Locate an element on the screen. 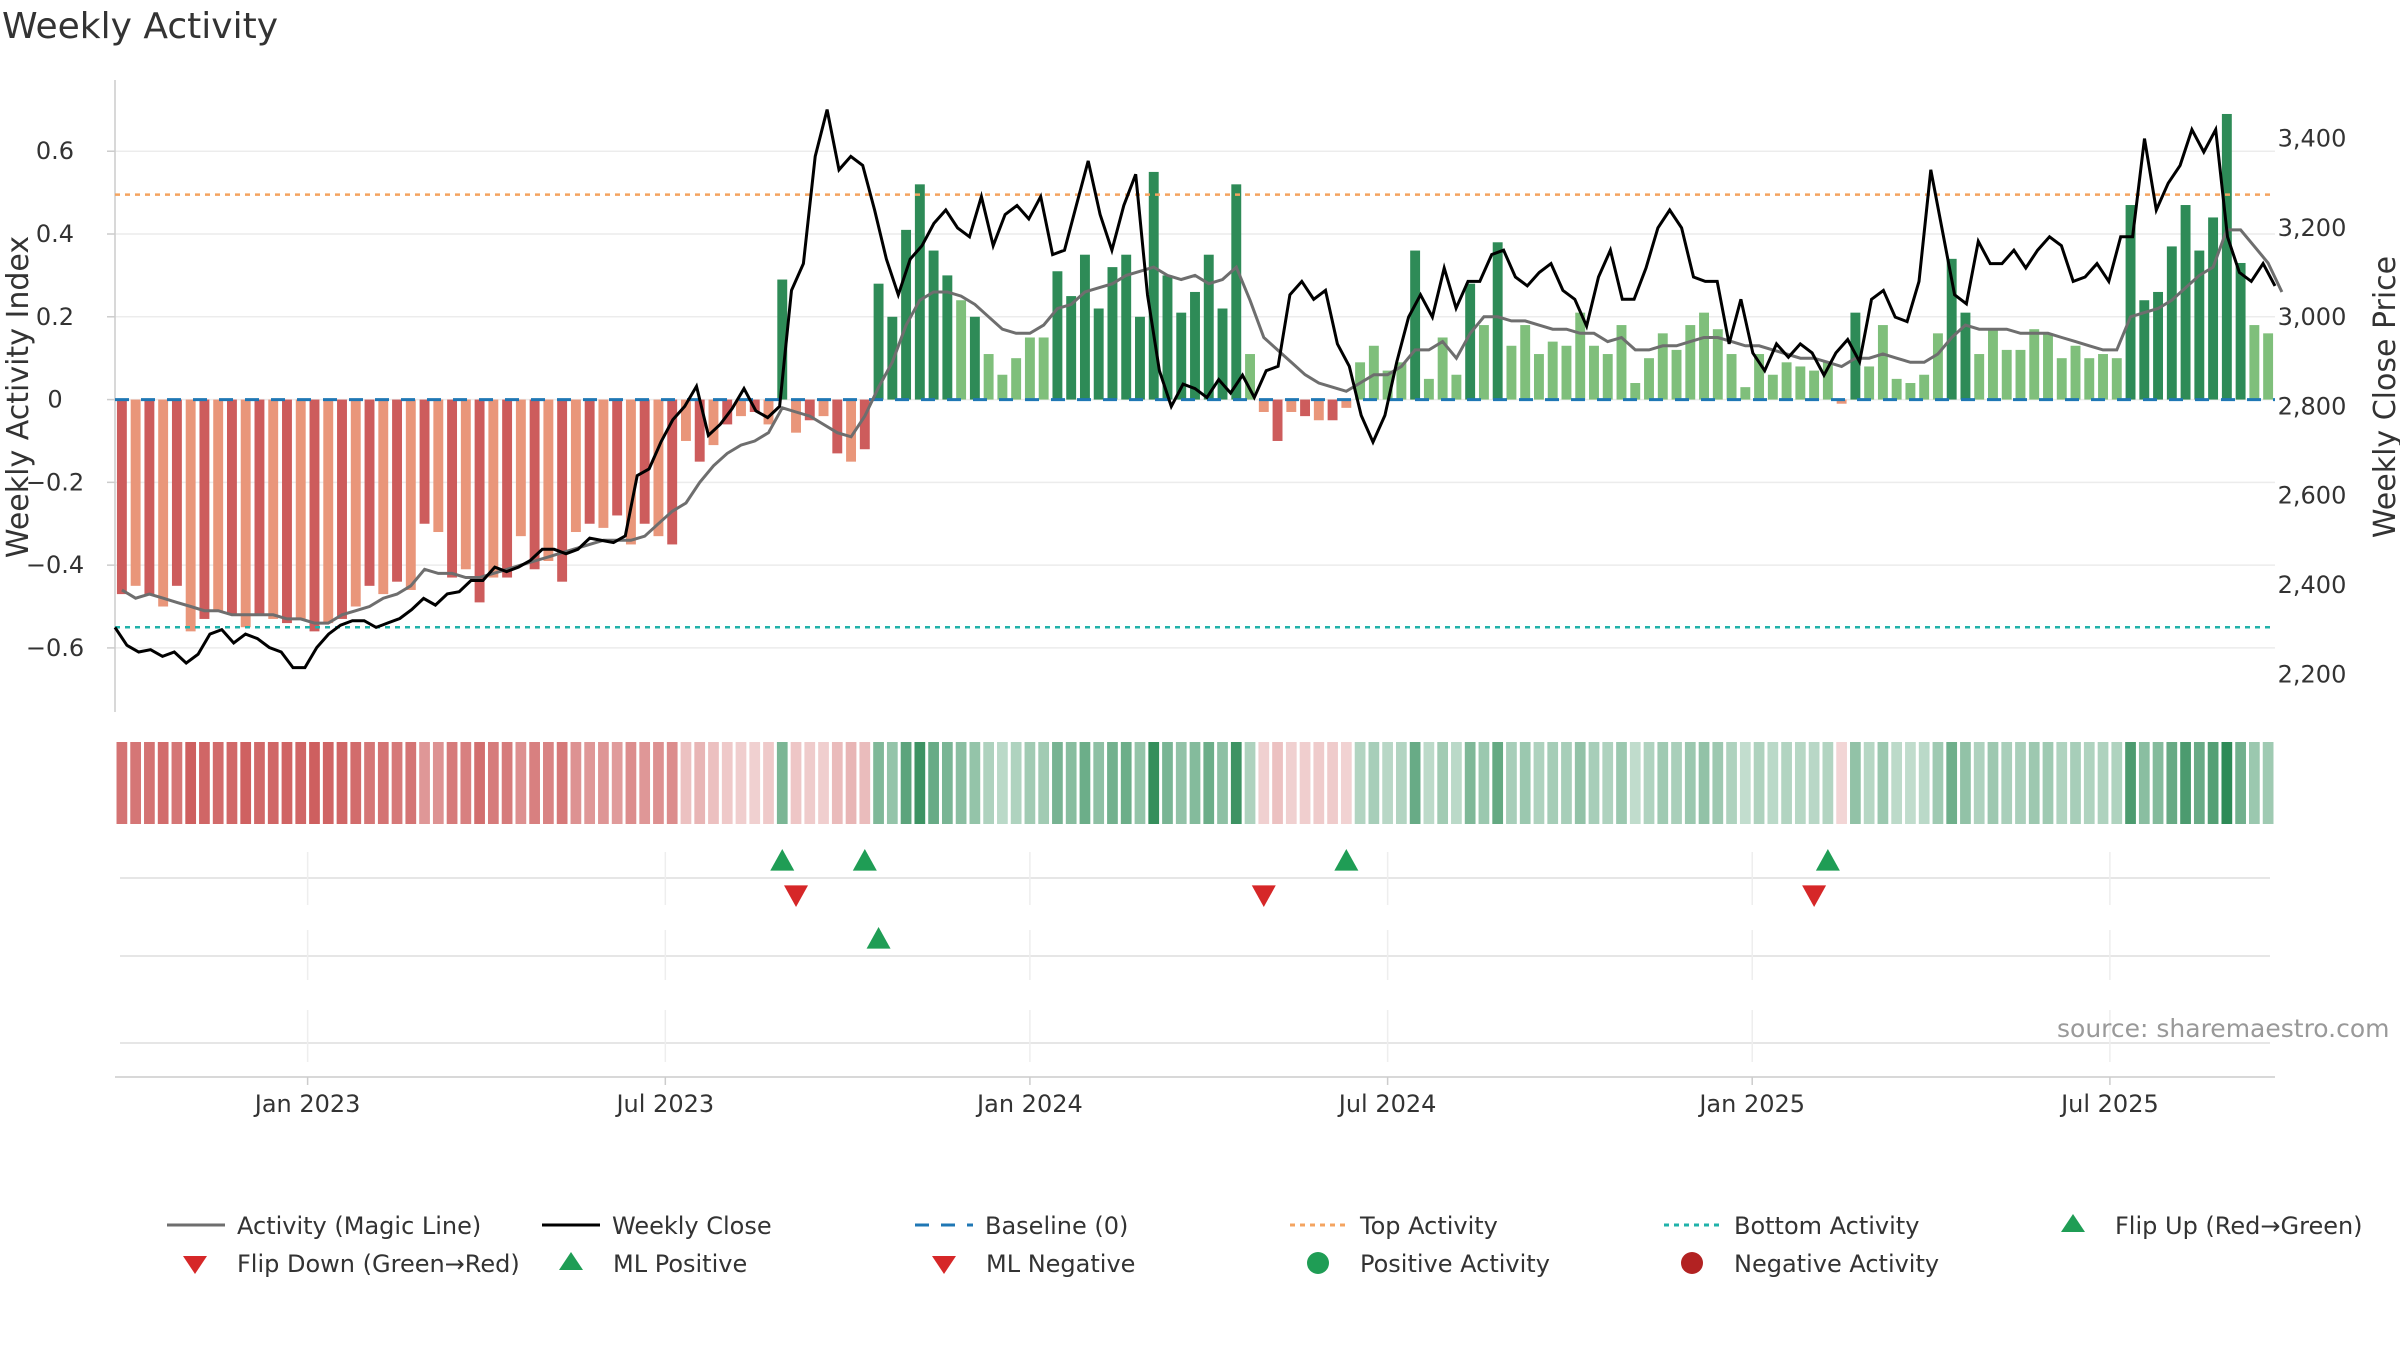  legend-positive-activity-label: Positive Activity is located at coordinates (1455, 1264).